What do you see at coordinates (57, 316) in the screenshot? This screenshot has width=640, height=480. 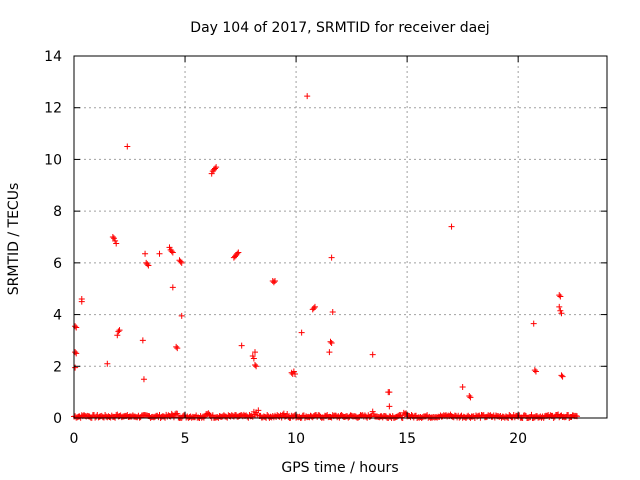 I see `y-tick-label: 4` at bounding box center [57, 316].